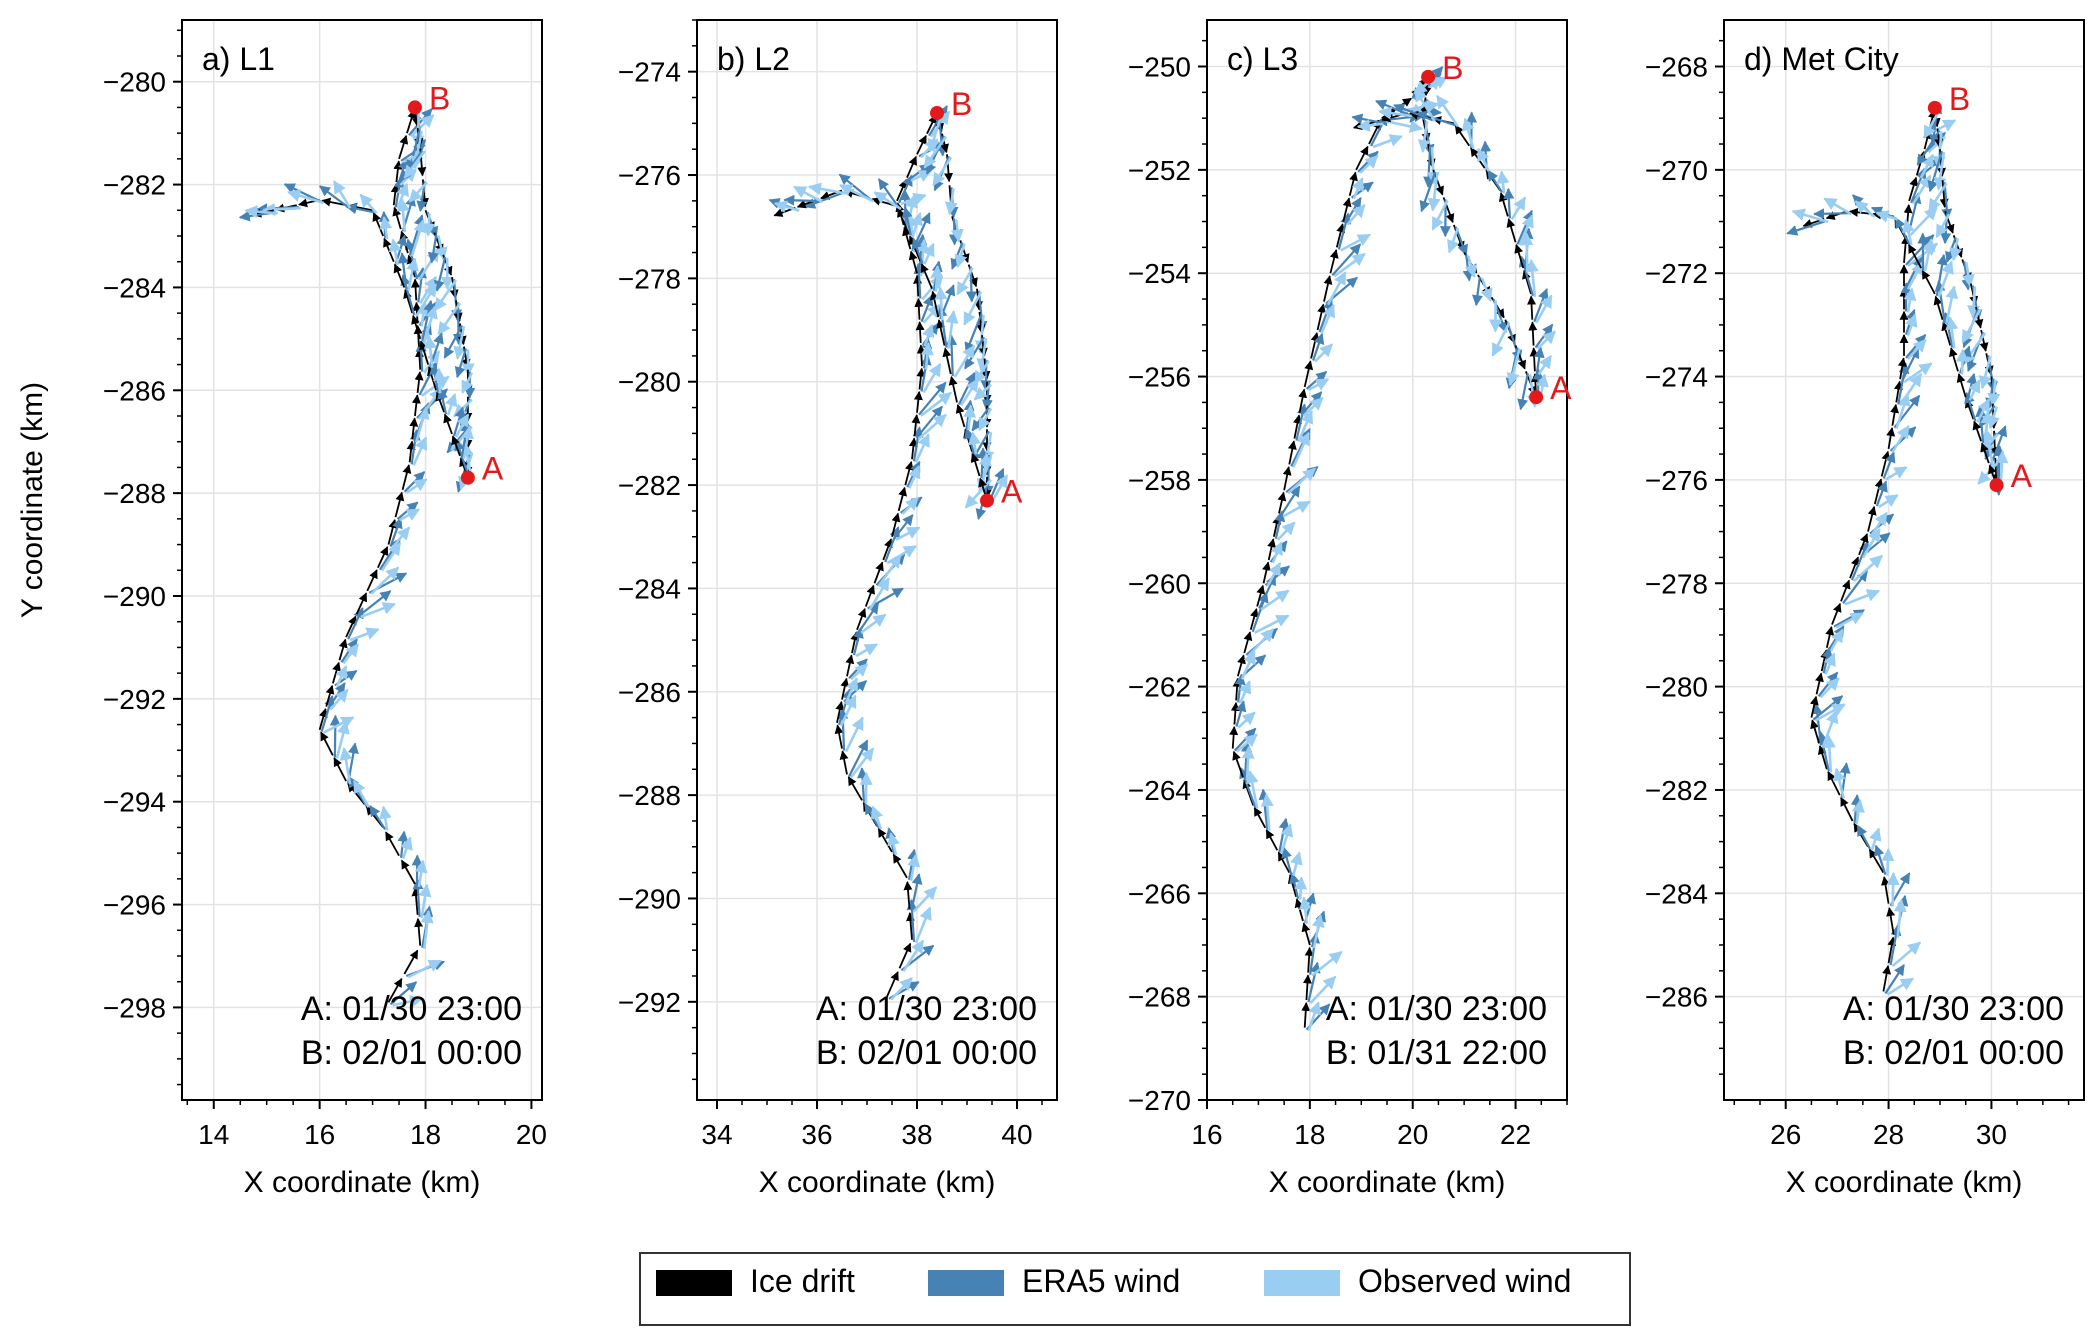  Describe the element at coordinates (1393, 549) in the screenshot. I see `vector-field` at that location.